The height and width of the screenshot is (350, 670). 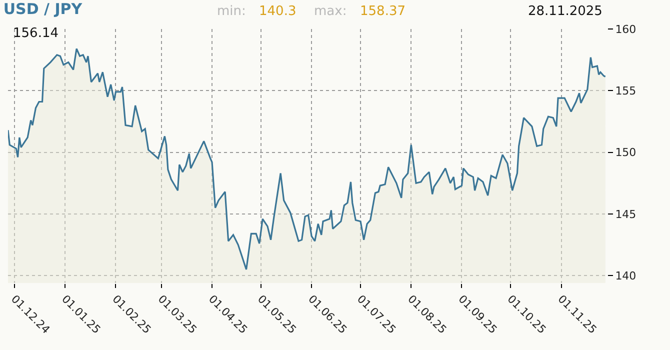 What do you see at coordinates (43, 9) in the screenshot?
I see `chart-title: USD / JPY` at bounding box center [43, 9].